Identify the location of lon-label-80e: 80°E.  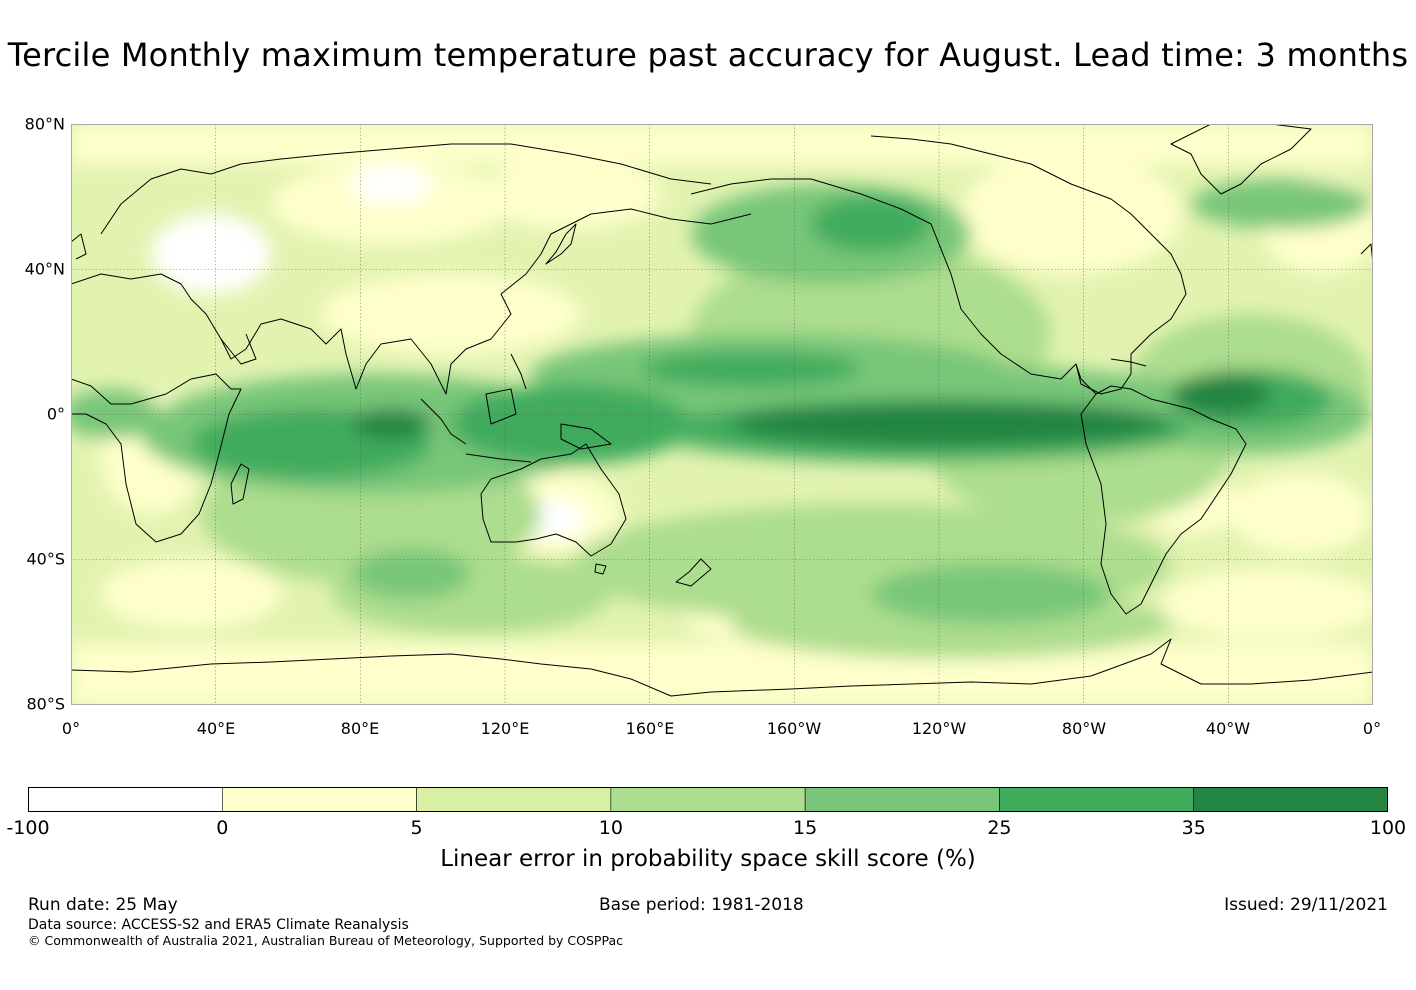
(360, 728).